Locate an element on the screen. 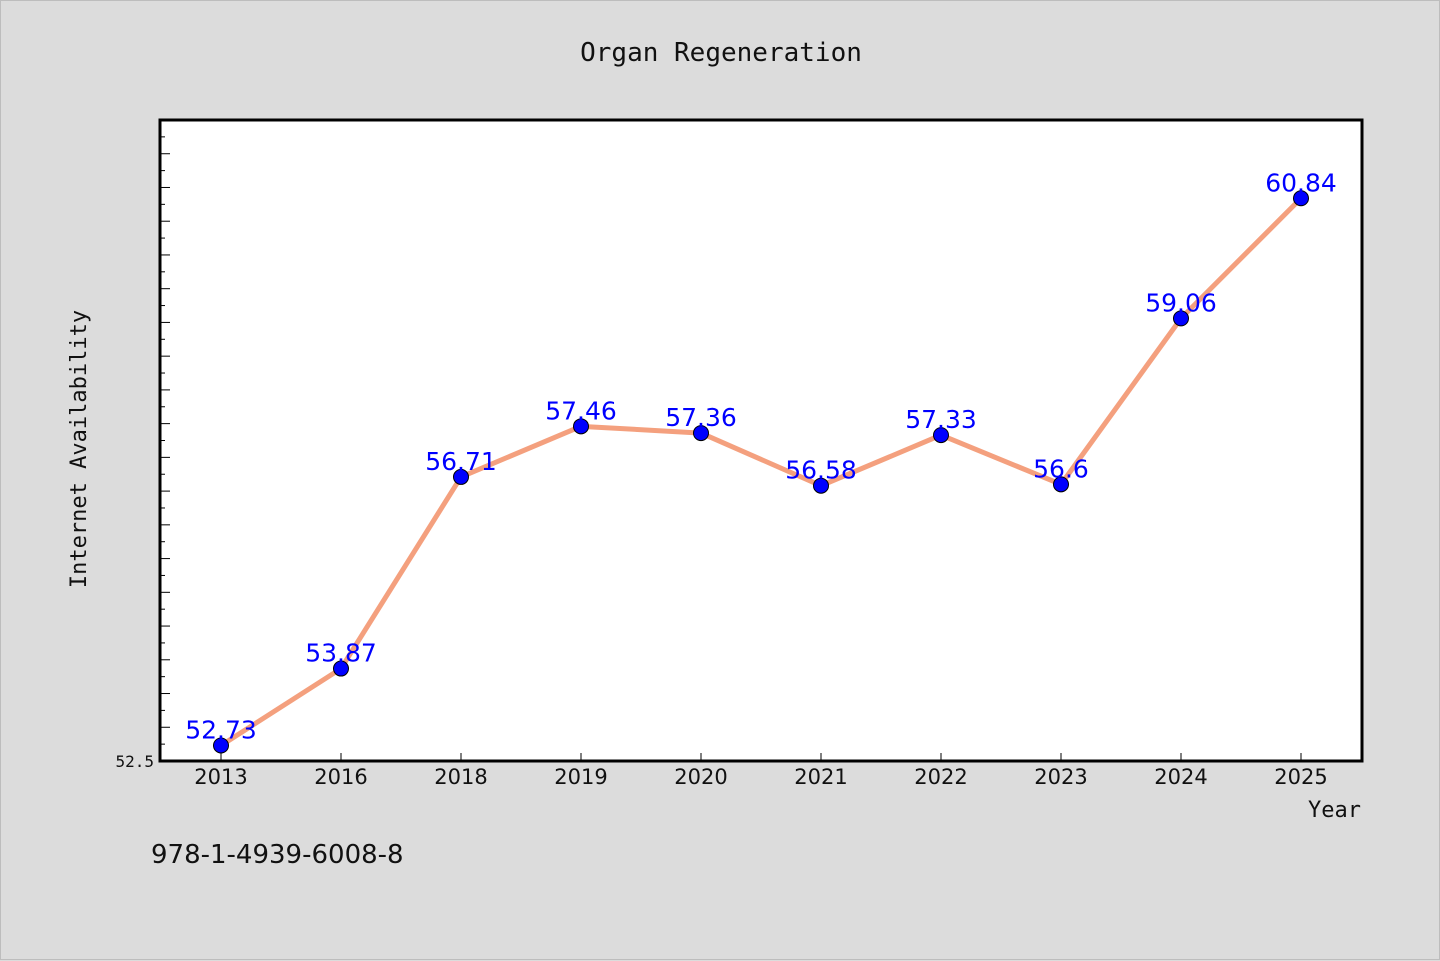 This screenshot has width=1440, height=961. data-label: 57.33 is located at coordinates (941, 419).